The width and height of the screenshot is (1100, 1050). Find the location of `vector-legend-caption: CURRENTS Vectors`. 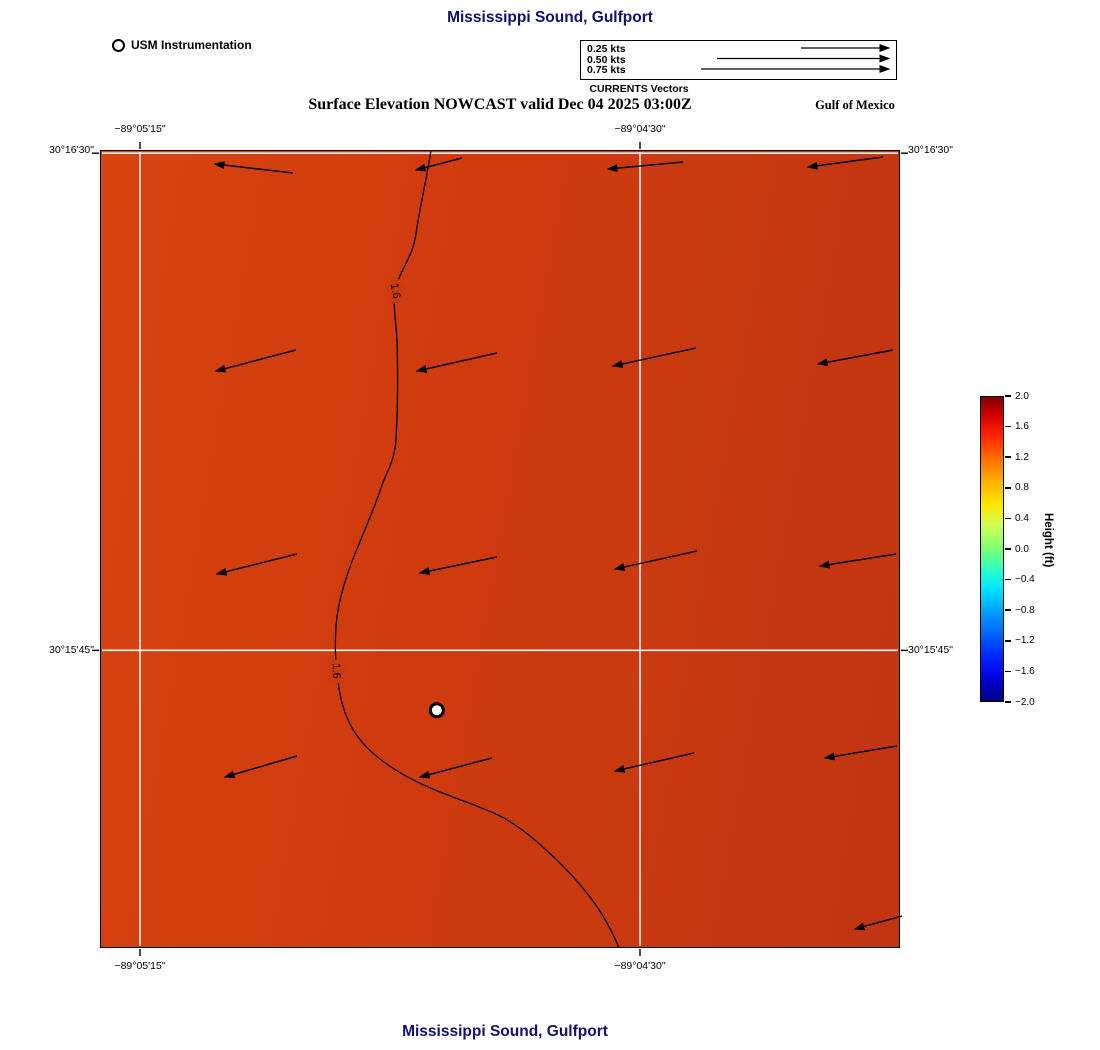

vector-legend-caption: CURRENTS Vectors is located at coordinates (639, 89).